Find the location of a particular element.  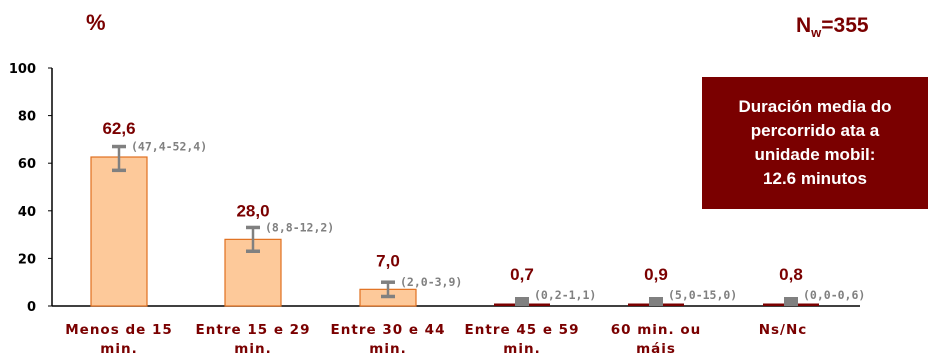

ci-label: (0,0-0,6) is located at coordinates (834, 295).